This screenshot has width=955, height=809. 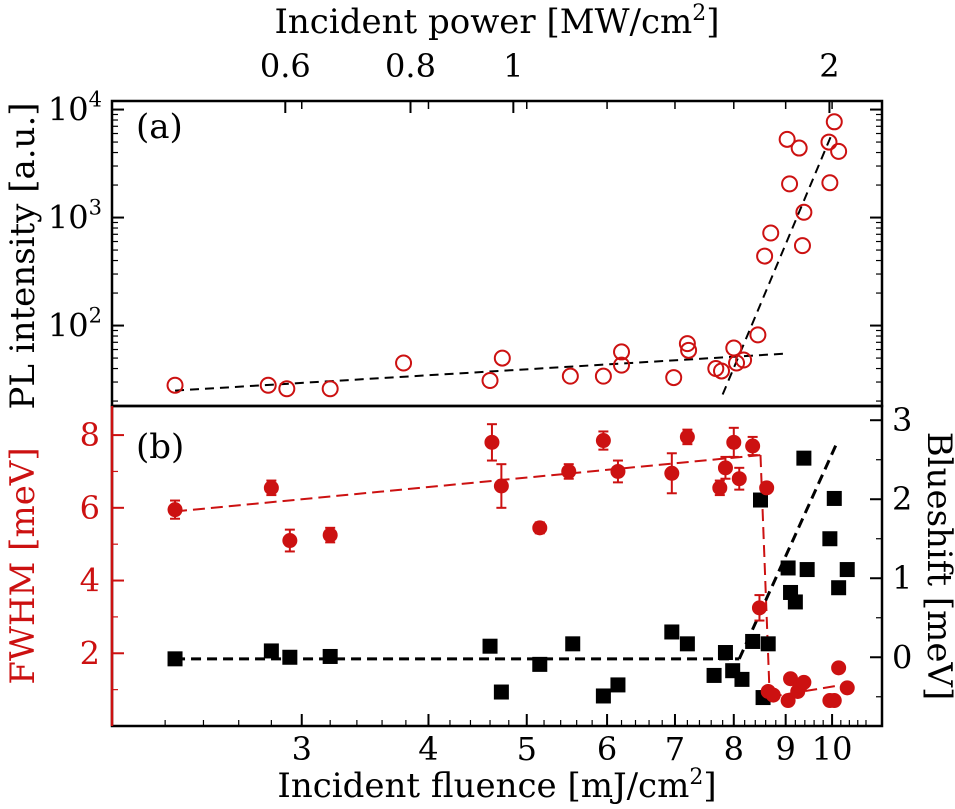 I want to click on blueshift-axis-title: Blueshift [meV], so click(x=937, y=566).